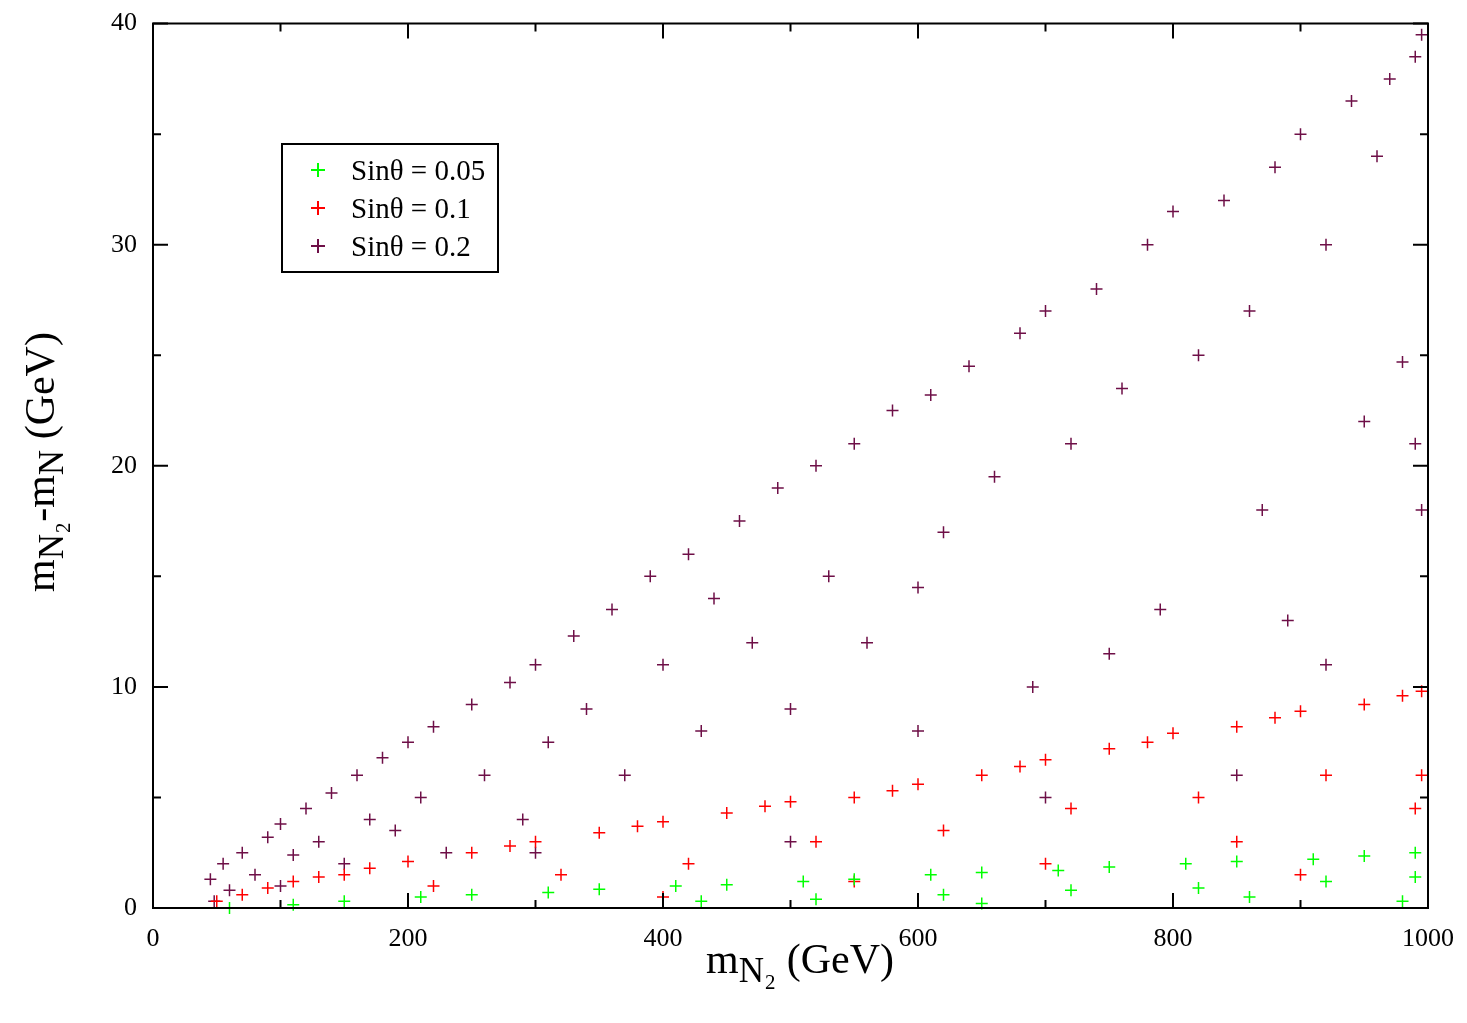 The image size is (1467, 1023). What do you see at coordinates (1428, 938) in the screenshot?
I see `x-tick-label: 1000` at bounding box center [1428, 938].